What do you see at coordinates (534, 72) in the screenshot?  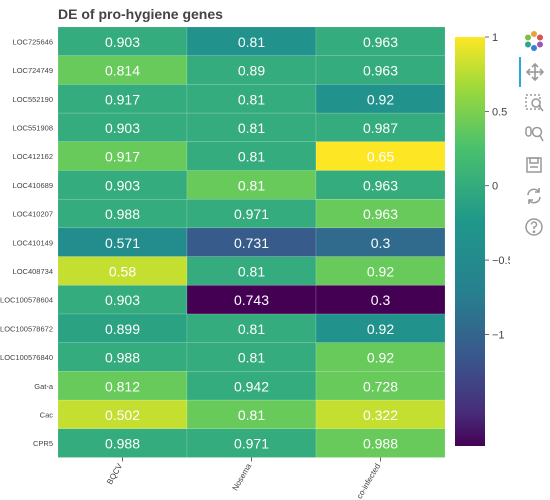 I see `pan-icon` at bounding box center [534, 72].